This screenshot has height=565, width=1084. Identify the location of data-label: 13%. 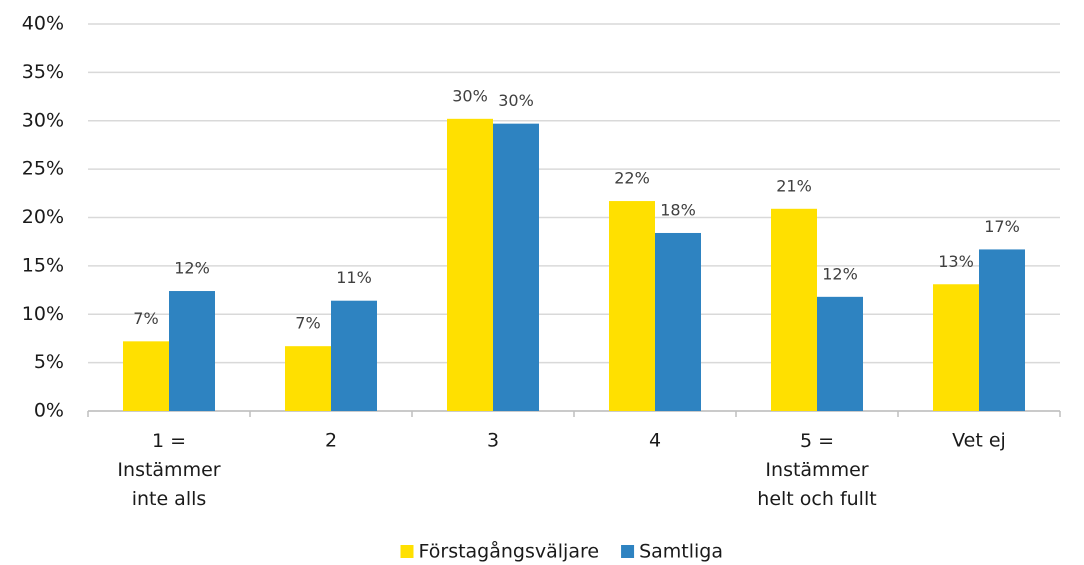
(956, 261).